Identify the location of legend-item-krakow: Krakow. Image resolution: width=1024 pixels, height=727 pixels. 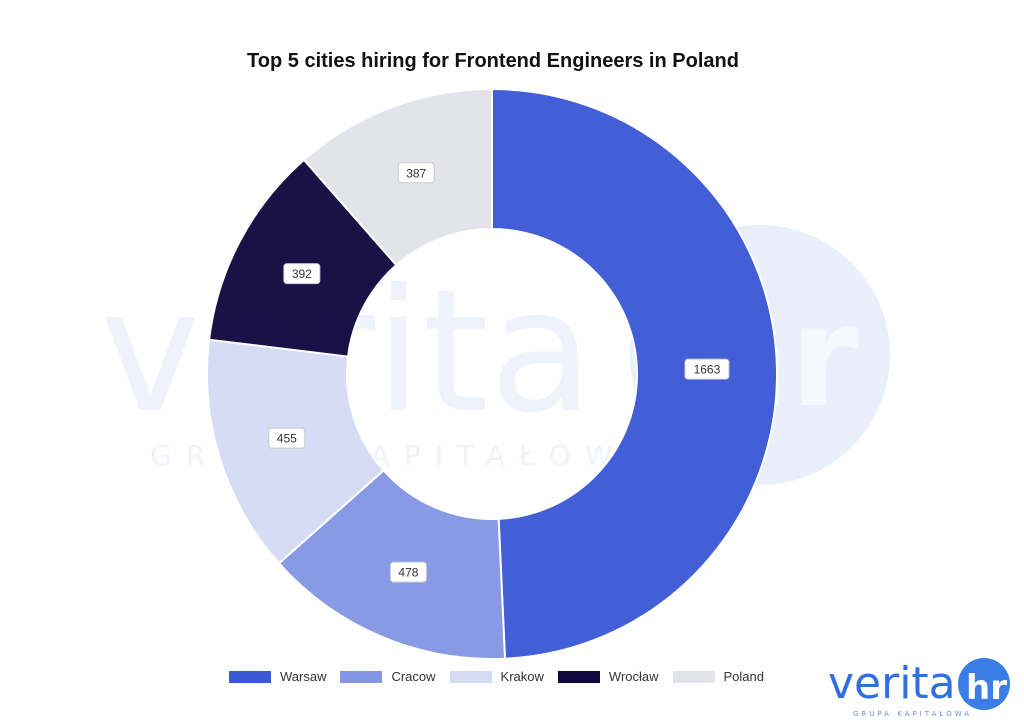
(496, 676).